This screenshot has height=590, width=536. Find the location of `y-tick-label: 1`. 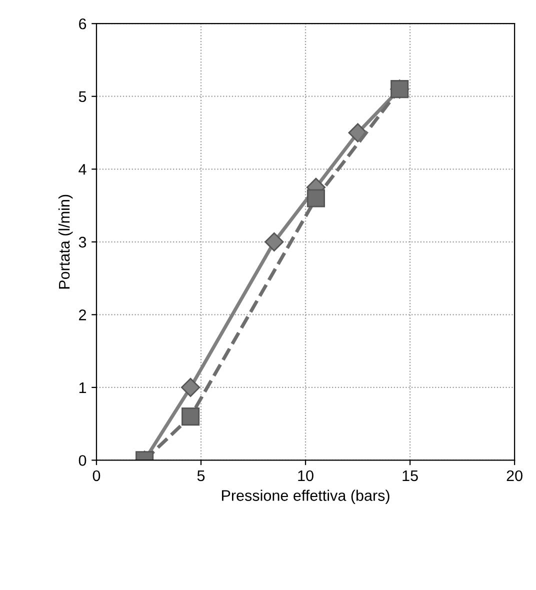

y-tick-label: 1 is located at coordinates (82, 387).